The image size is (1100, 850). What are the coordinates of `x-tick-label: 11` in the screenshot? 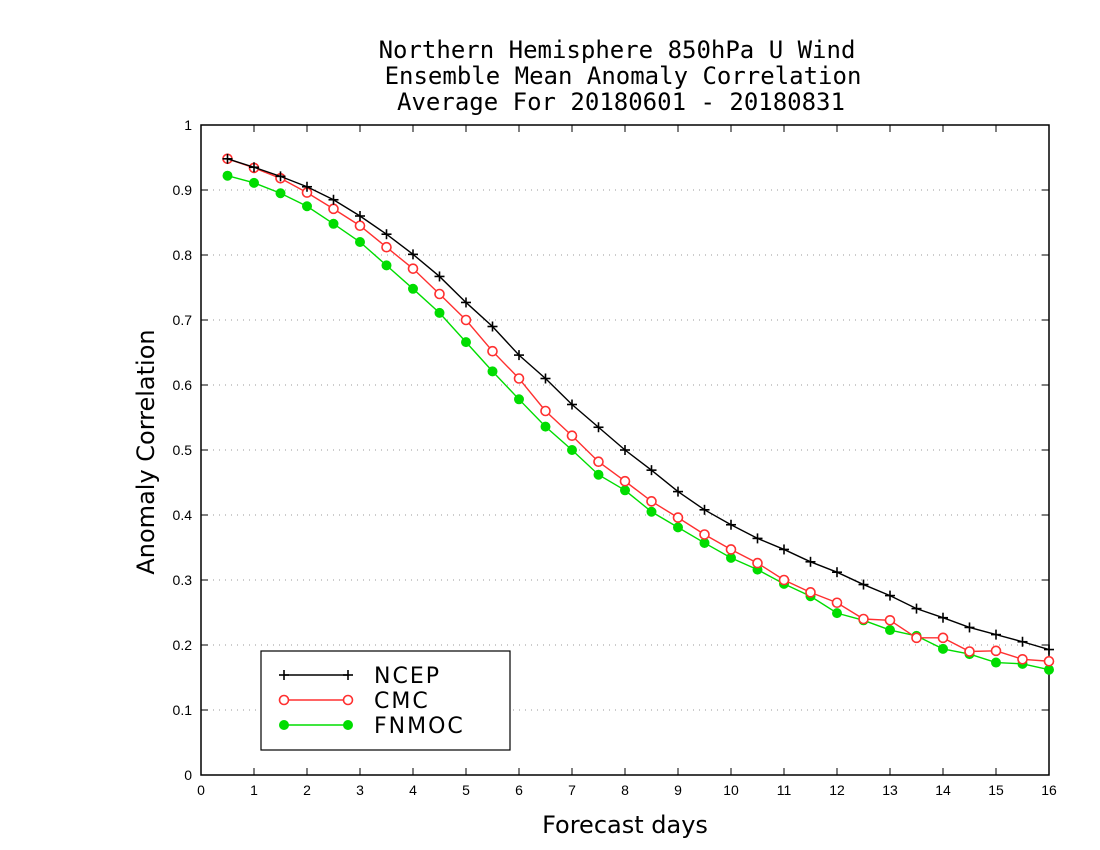 It's located at (784, 790).